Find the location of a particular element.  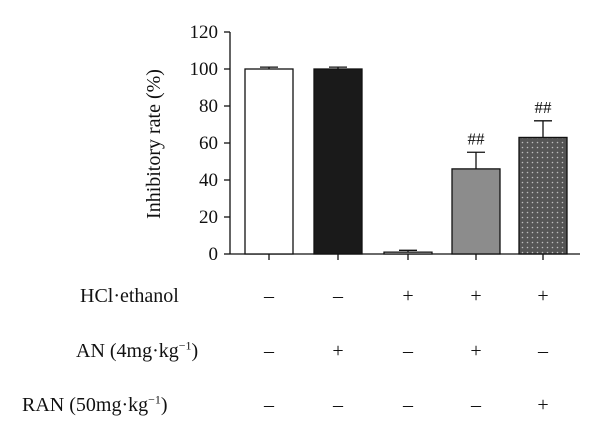

condition-mark-row2-col2: + is located at coordinates (338, 351).